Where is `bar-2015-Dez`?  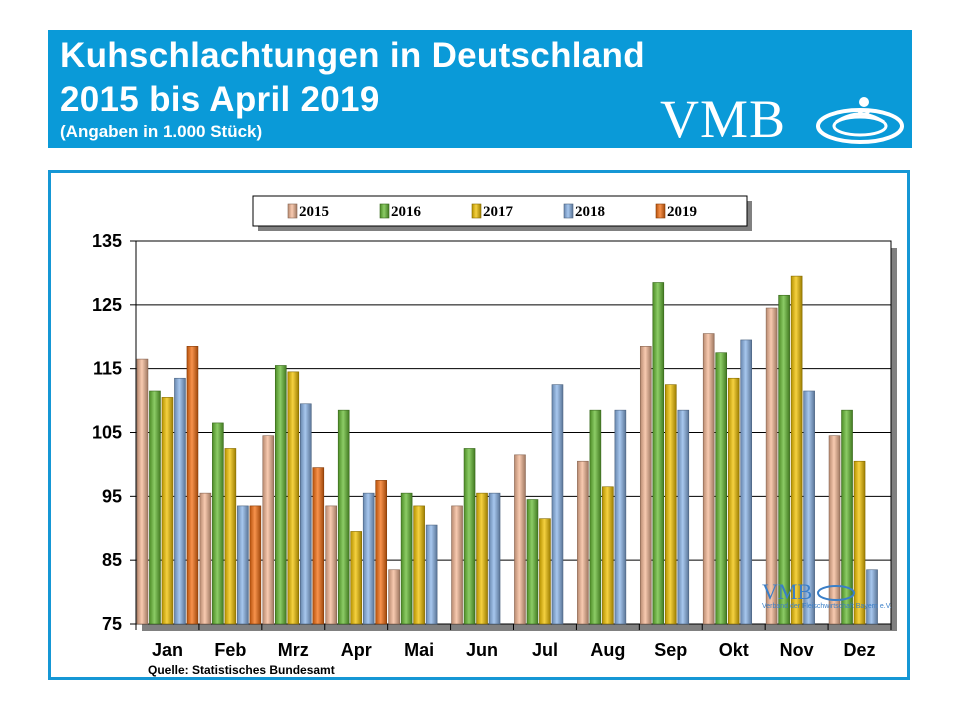 bar-2015-Dez is located at coordinates (834, 530).